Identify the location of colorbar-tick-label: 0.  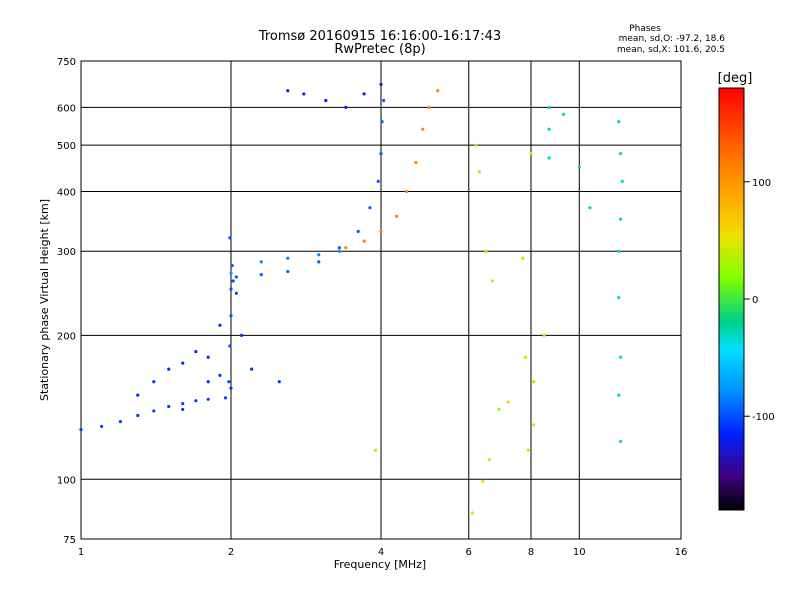
(755, 300).